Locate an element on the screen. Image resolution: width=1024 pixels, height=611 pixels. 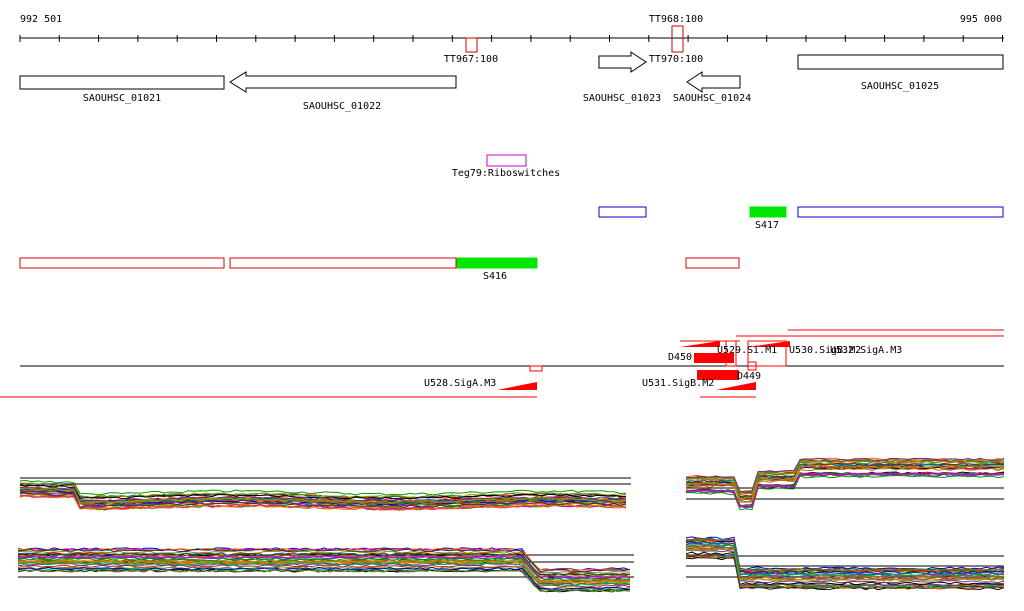
promoter-u530-marker is located at coordinates (769, 344).